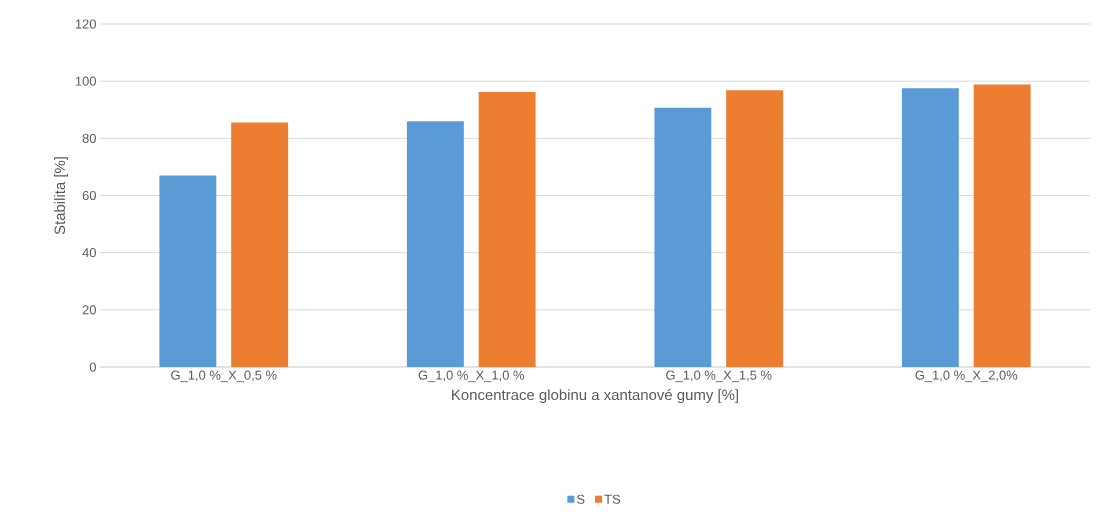  I want to click on y-tick-label: 120, so click(85, 24).